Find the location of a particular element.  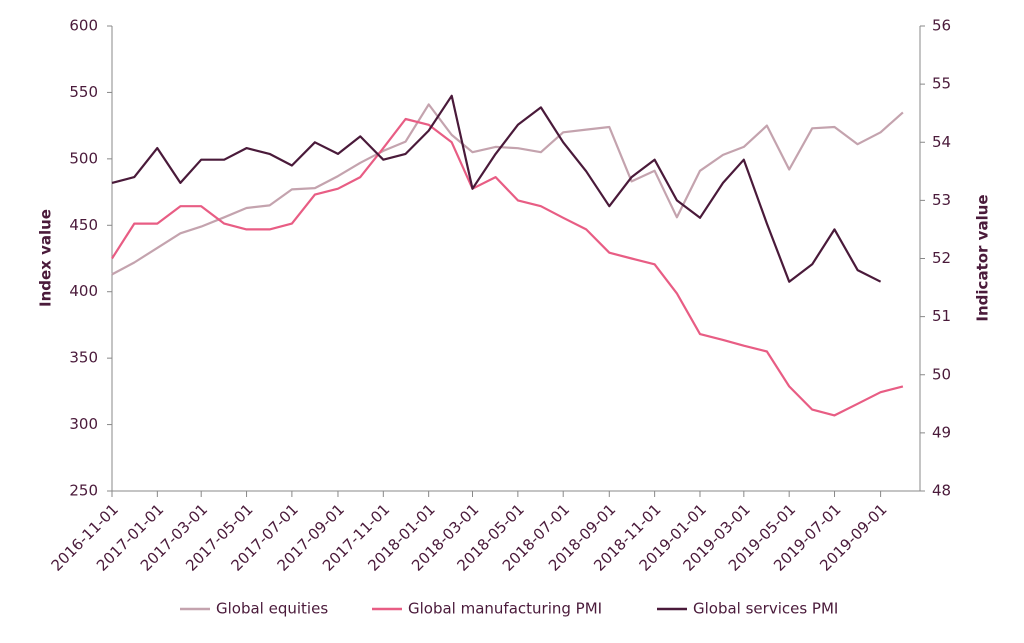

y2-tick-label: 48 is located at coordinates (941, 491).